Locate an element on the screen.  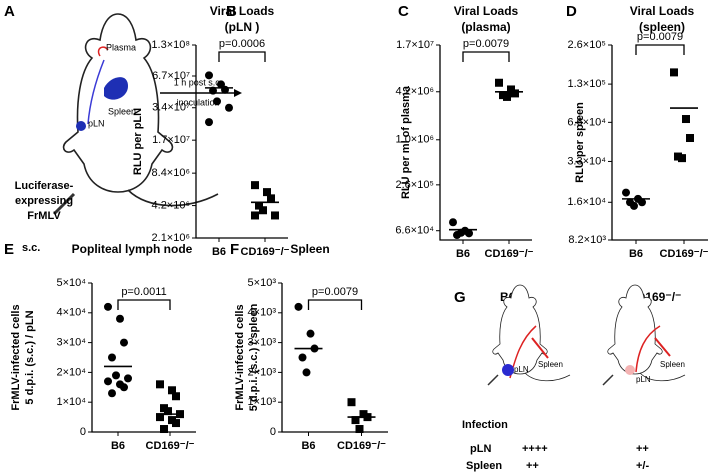
panel-letter: A is located at coordinates (9, 11).